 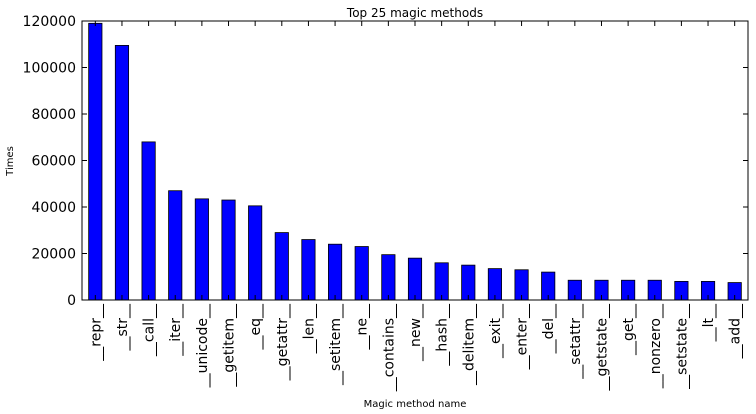 What do you see at coordinates (388, 277) in the screenshot?
I see `bar-contains` at bounding box center [388, 277].